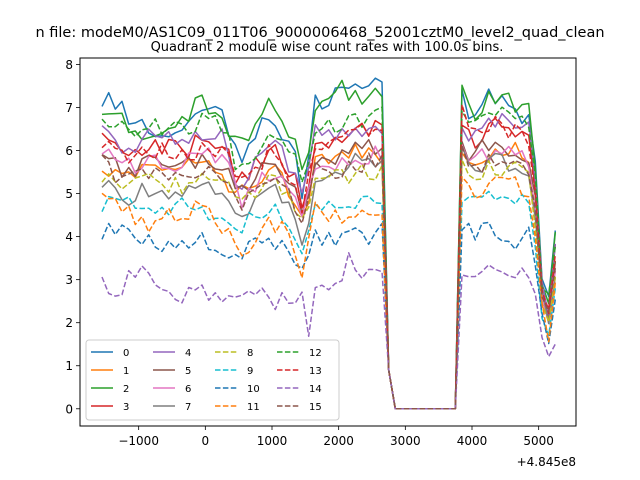 The image size is (640, 480). Describe the element at coordinates (69, 366) in the screenshot. I see `y-tick-label: 1` at that location.